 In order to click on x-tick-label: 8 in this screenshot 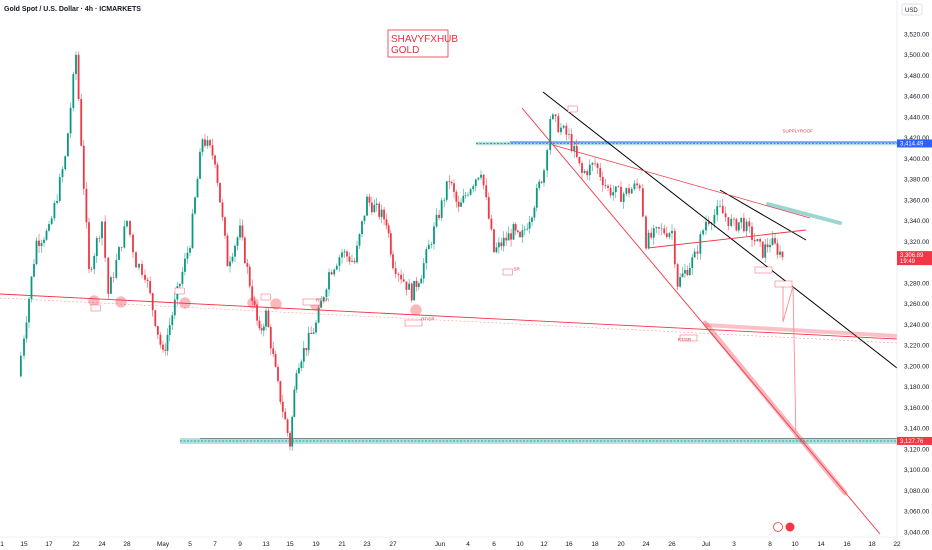, I will do `click(770, 544)`.